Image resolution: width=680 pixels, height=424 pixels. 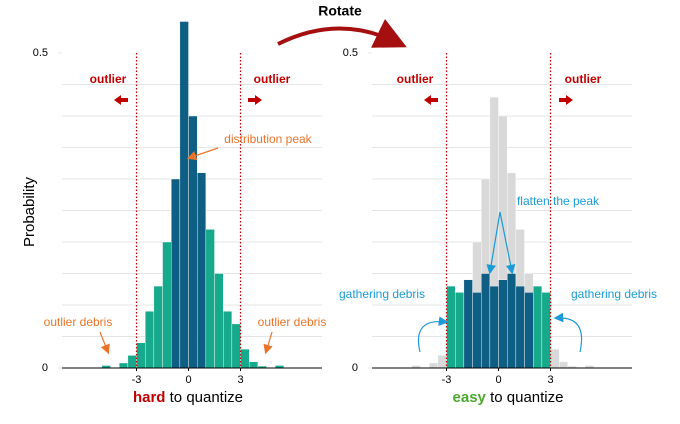 I want to click on caption-emphasis: hard, so click(x=149, y=397).